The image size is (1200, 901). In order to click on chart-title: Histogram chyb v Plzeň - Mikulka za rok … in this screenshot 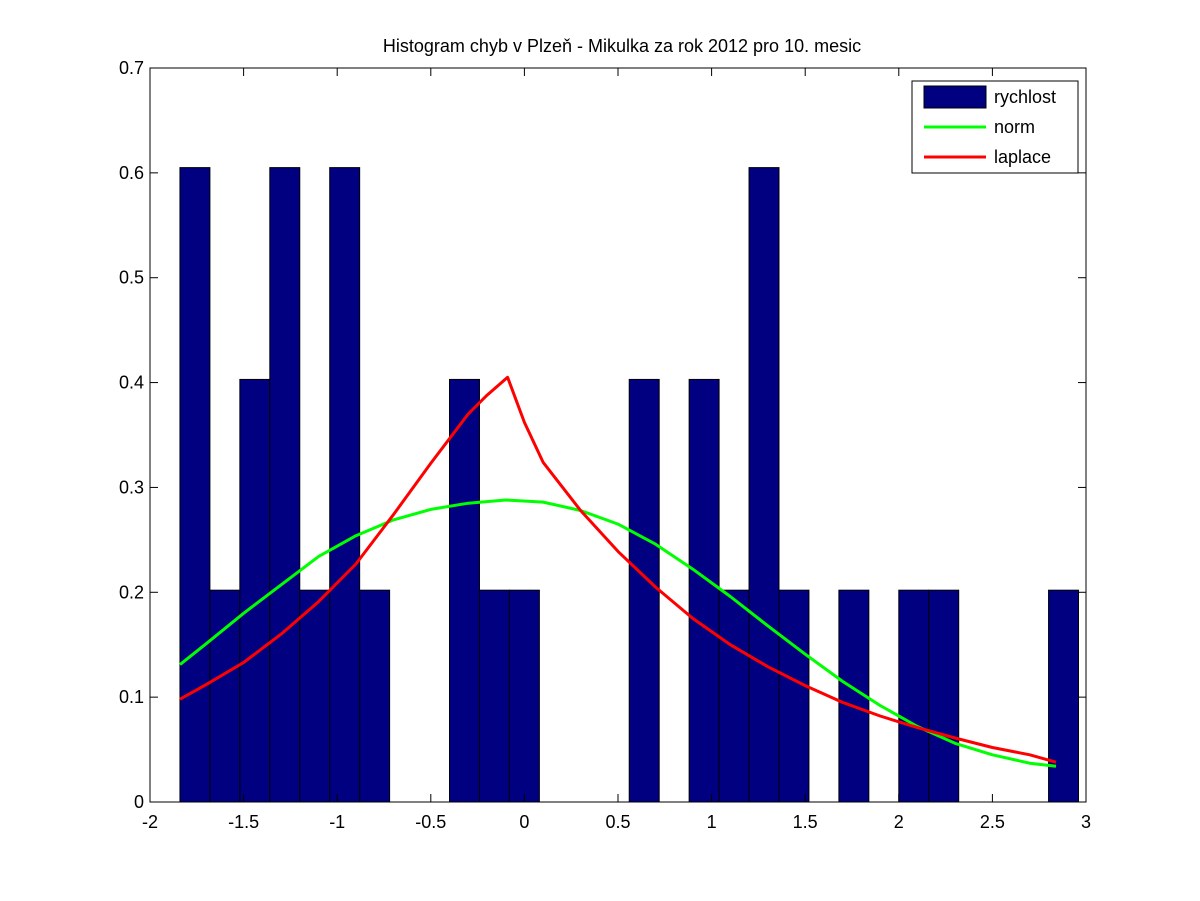, I will do `click(622, 46)`.